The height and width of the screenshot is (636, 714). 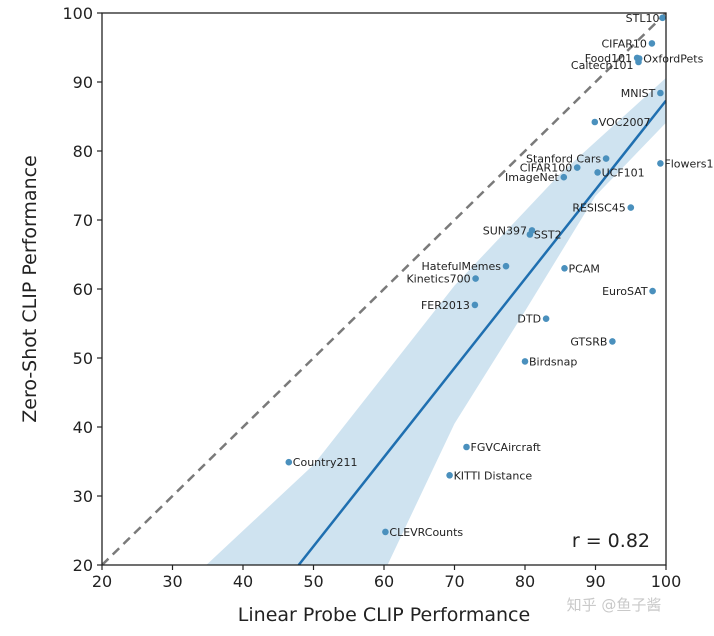 What do you see at coordinates (506, 447) in the screenshot?
I see `data-point-label: FGVCAircraft` at bounding box center [506, 447].